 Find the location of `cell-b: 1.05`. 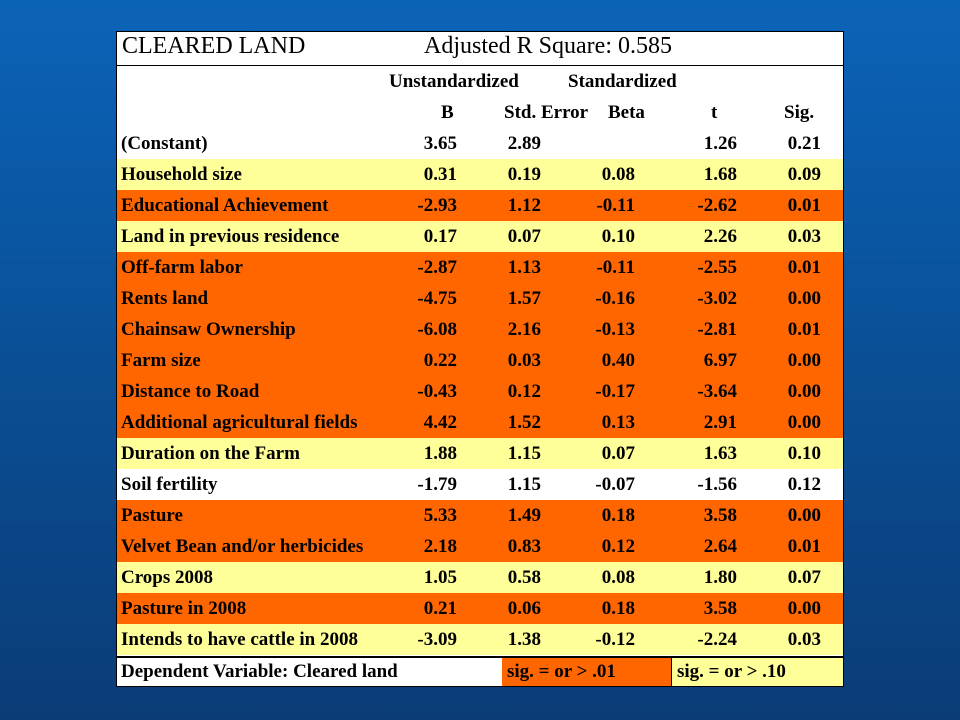

cell-b: 1.05 is located at coordinates (440, 577).